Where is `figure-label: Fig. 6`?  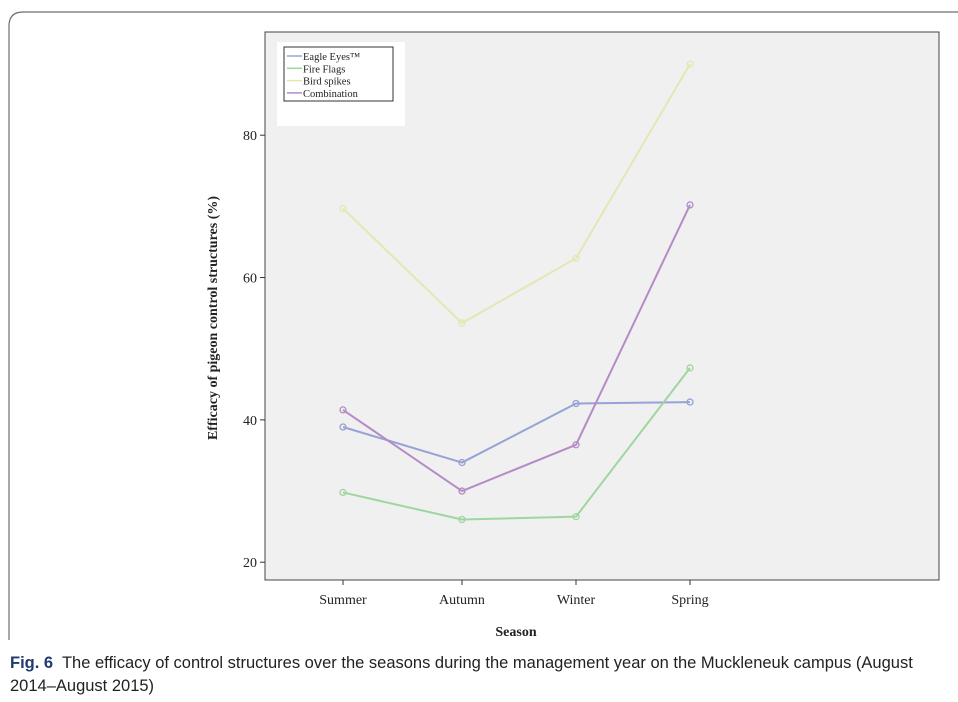
figure-label: Fig. 6 is located at coordinates (32, 663).